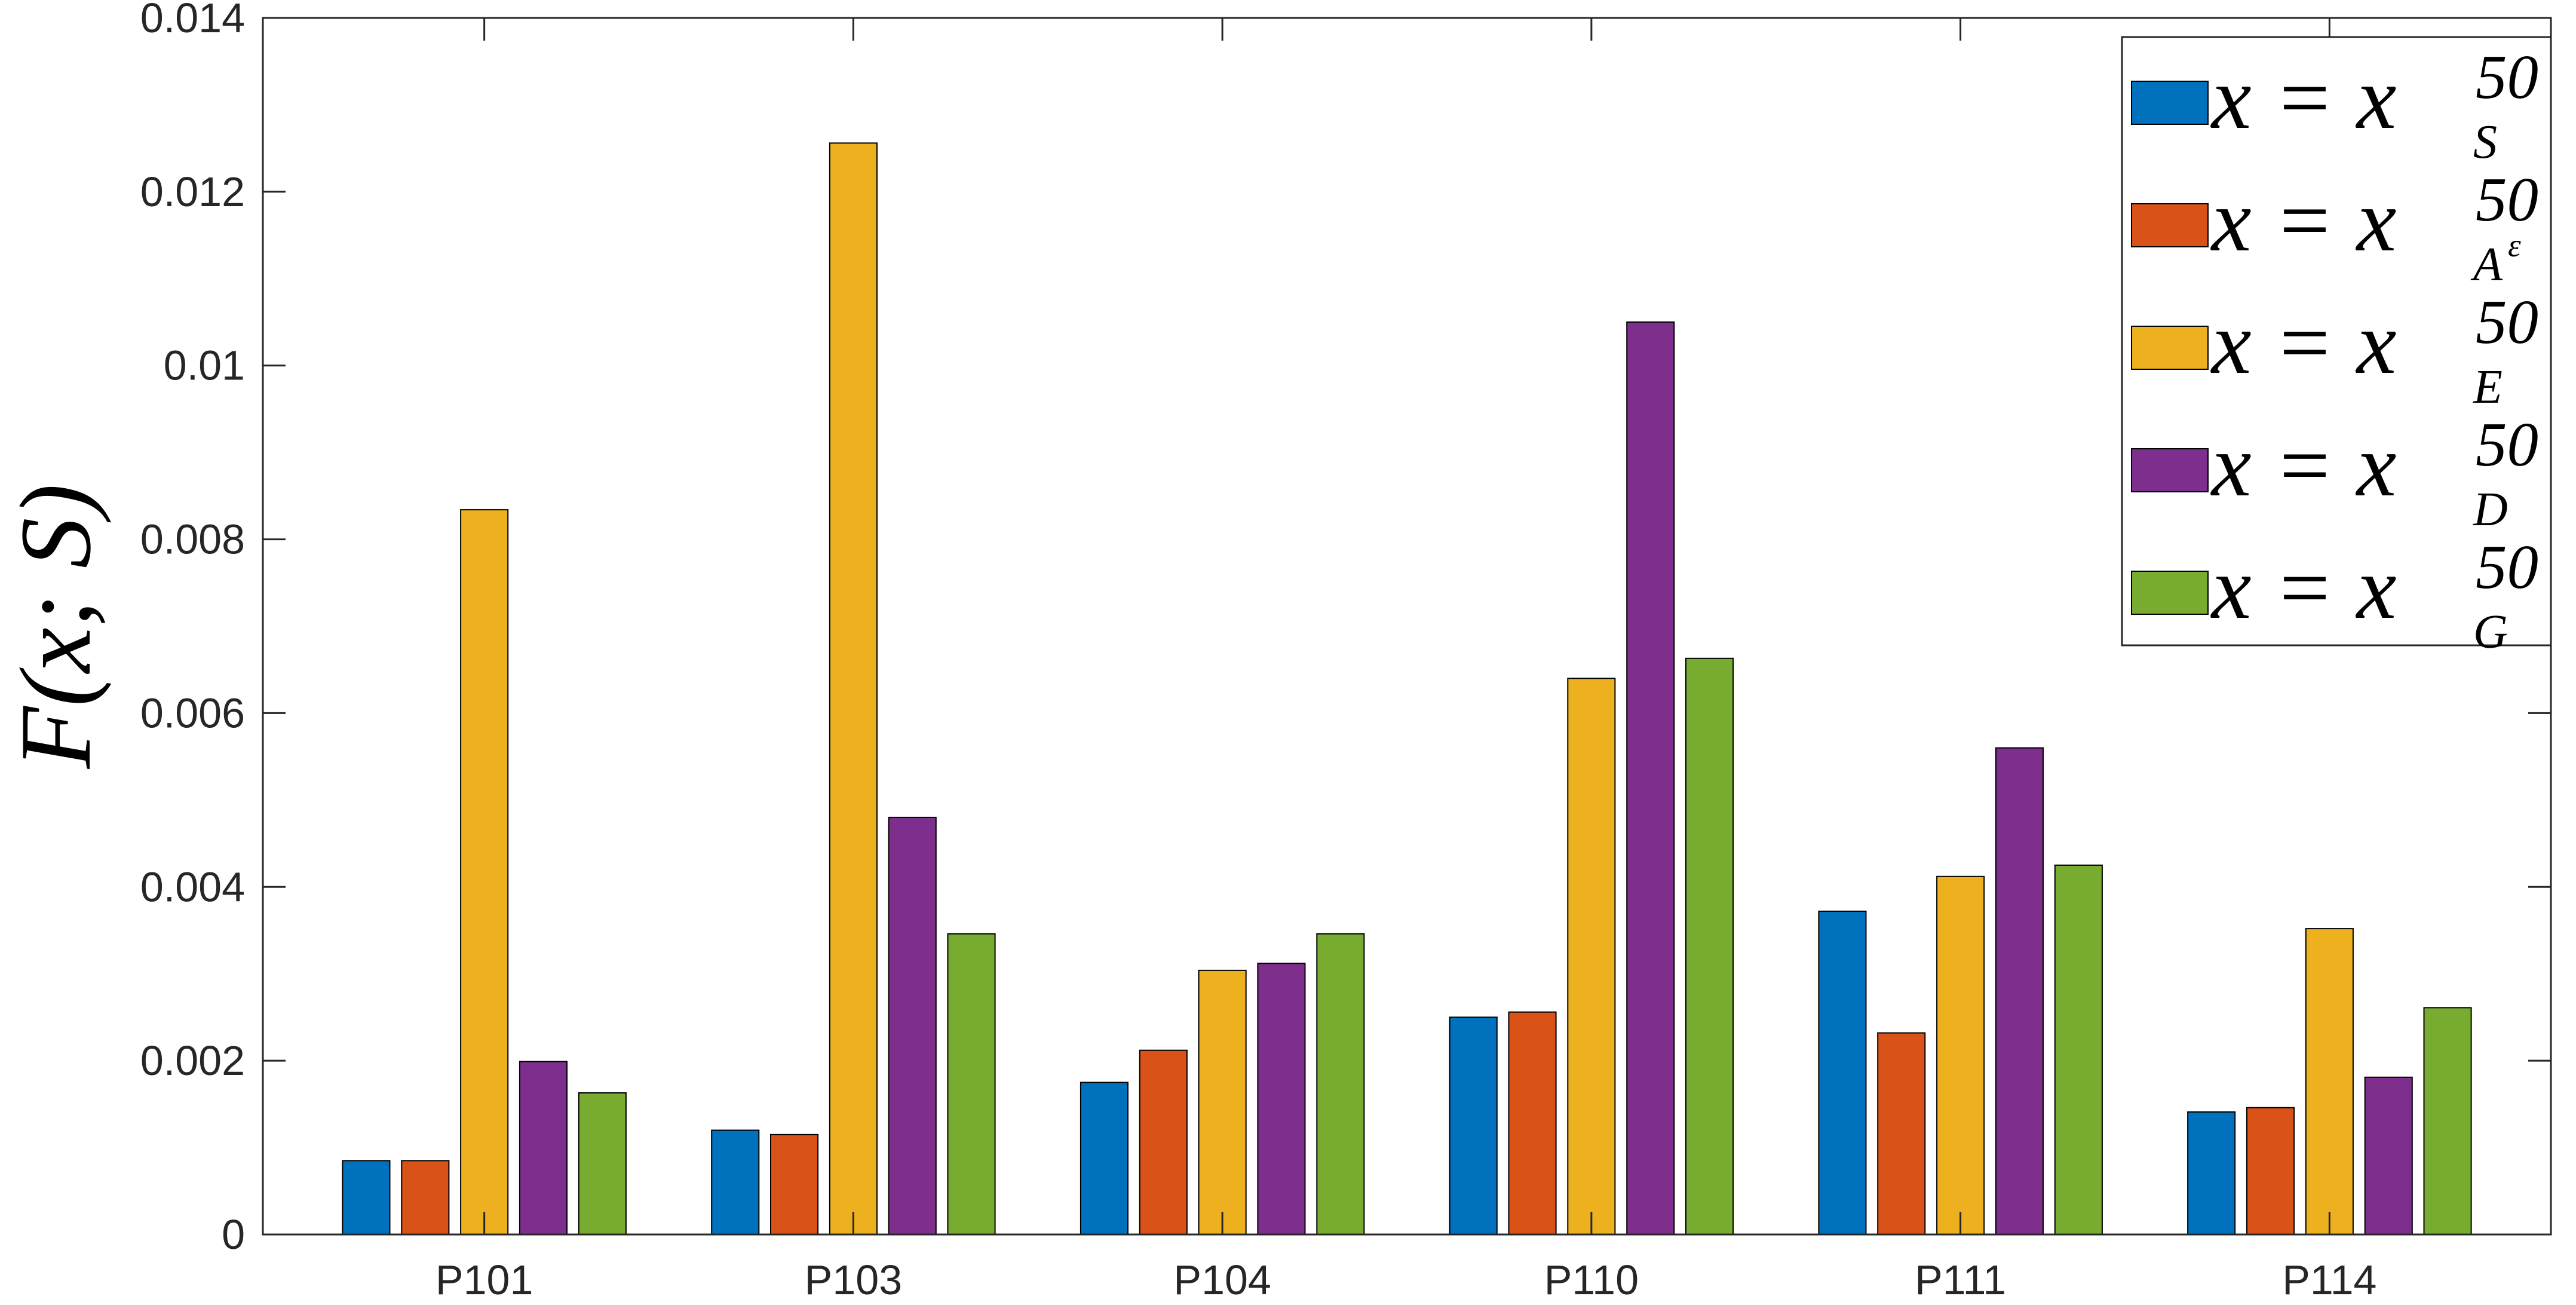 This screenshot has height=1305, width=2576. What do you see at coordinates (2490, 632) in the screenshot?
I see `legend-subscript: G` at bounding box center [2490, 632].